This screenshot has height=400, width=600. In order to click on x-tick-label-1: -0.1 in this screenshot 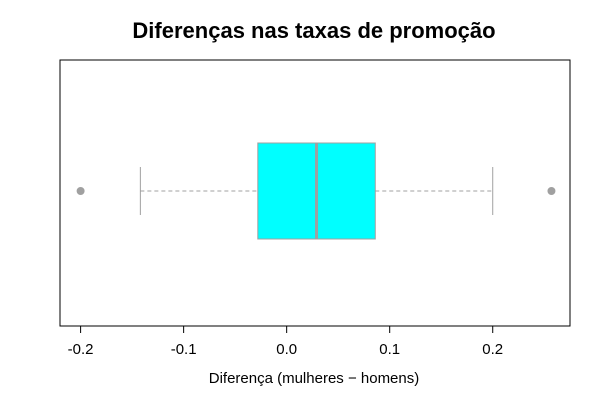, I will do `click(184, 349)`.